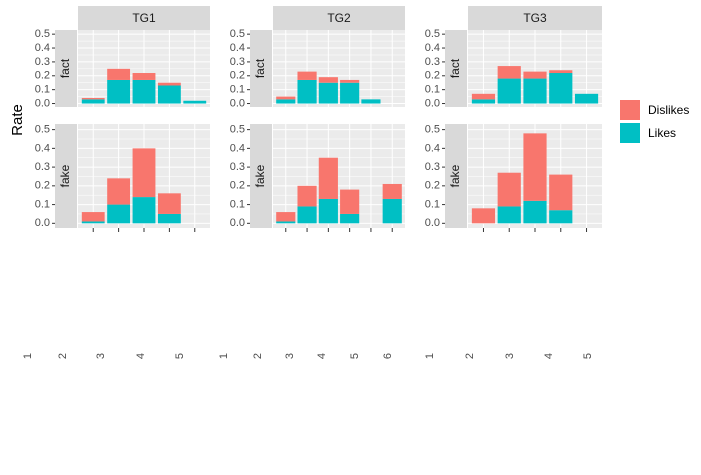  Describe the element at coordinates (144, 18) in the screenshot. I see `column-strip-label: TG1` at that location.